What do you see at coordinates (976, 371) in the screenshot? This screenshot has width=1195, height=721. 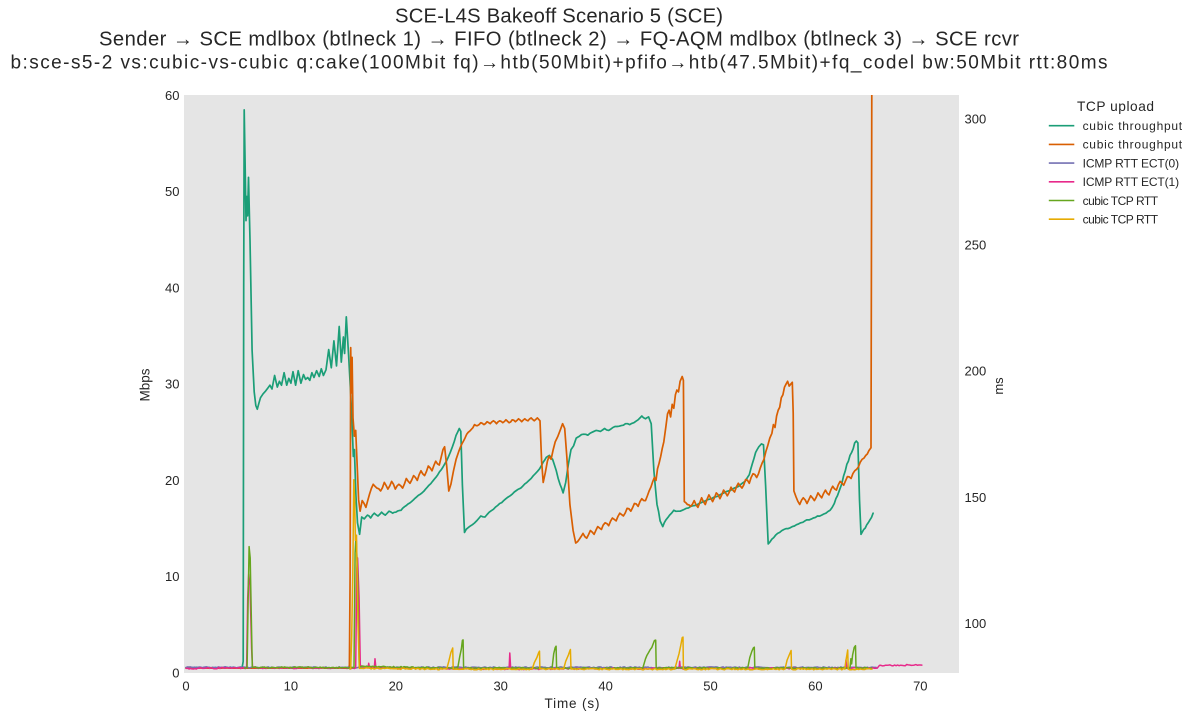 I see `svg-text: 200` at bounding box center [976, 371].